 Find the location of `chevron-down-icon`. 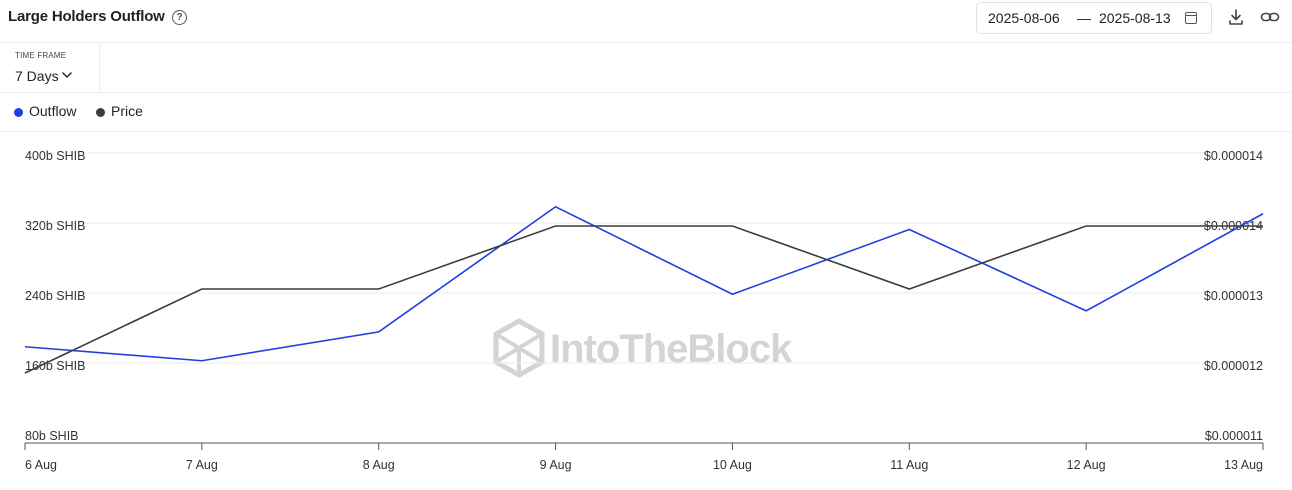

chevron-down-icon is located at coordinates (67, 75).